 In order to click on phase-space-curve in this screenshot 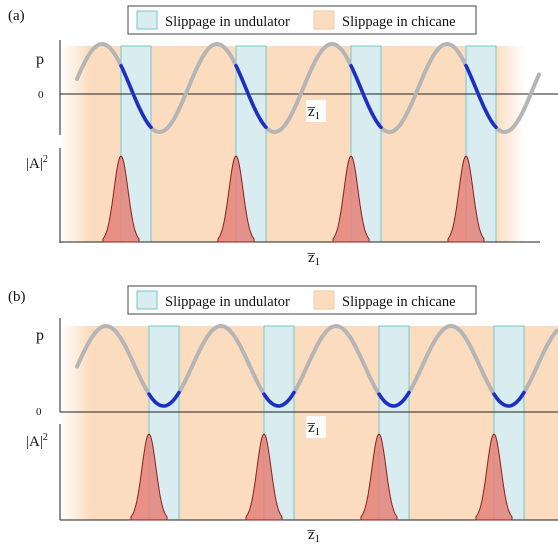, I will do `click(308, 88)`.